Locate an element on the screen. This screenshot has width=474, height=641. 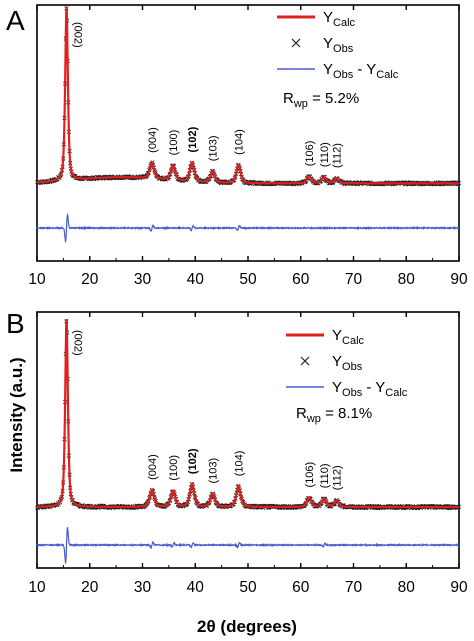
rwp-label: Rwp = 8.1% is located at coordinates (334, 415).